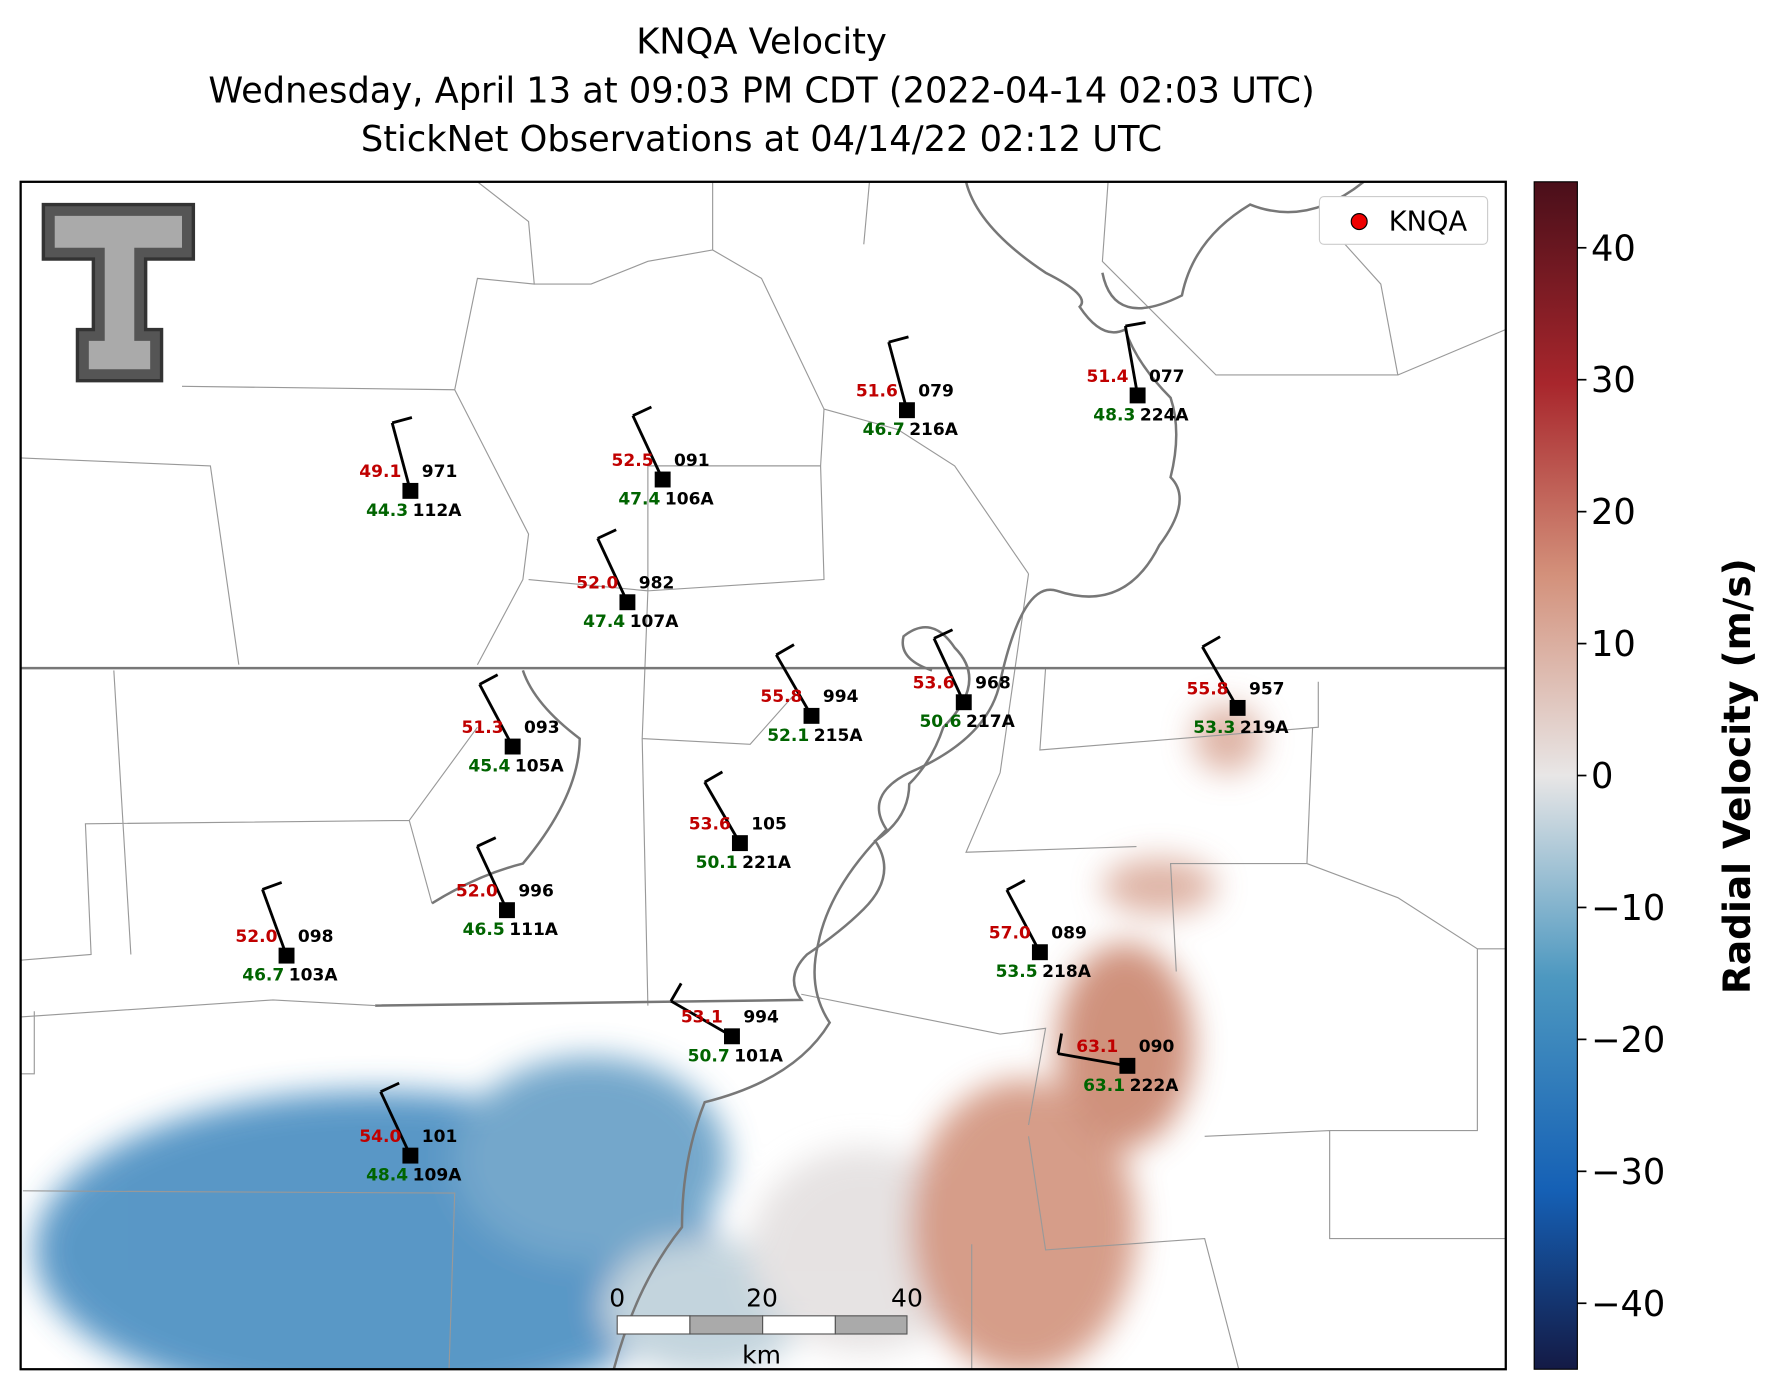 Image resolution: width=1773 pixels, height=1384 pixels. Describe the element at coordinates (1628, 1040) in the screenshot. I see `colorbar-tick-label: −20` at that location.